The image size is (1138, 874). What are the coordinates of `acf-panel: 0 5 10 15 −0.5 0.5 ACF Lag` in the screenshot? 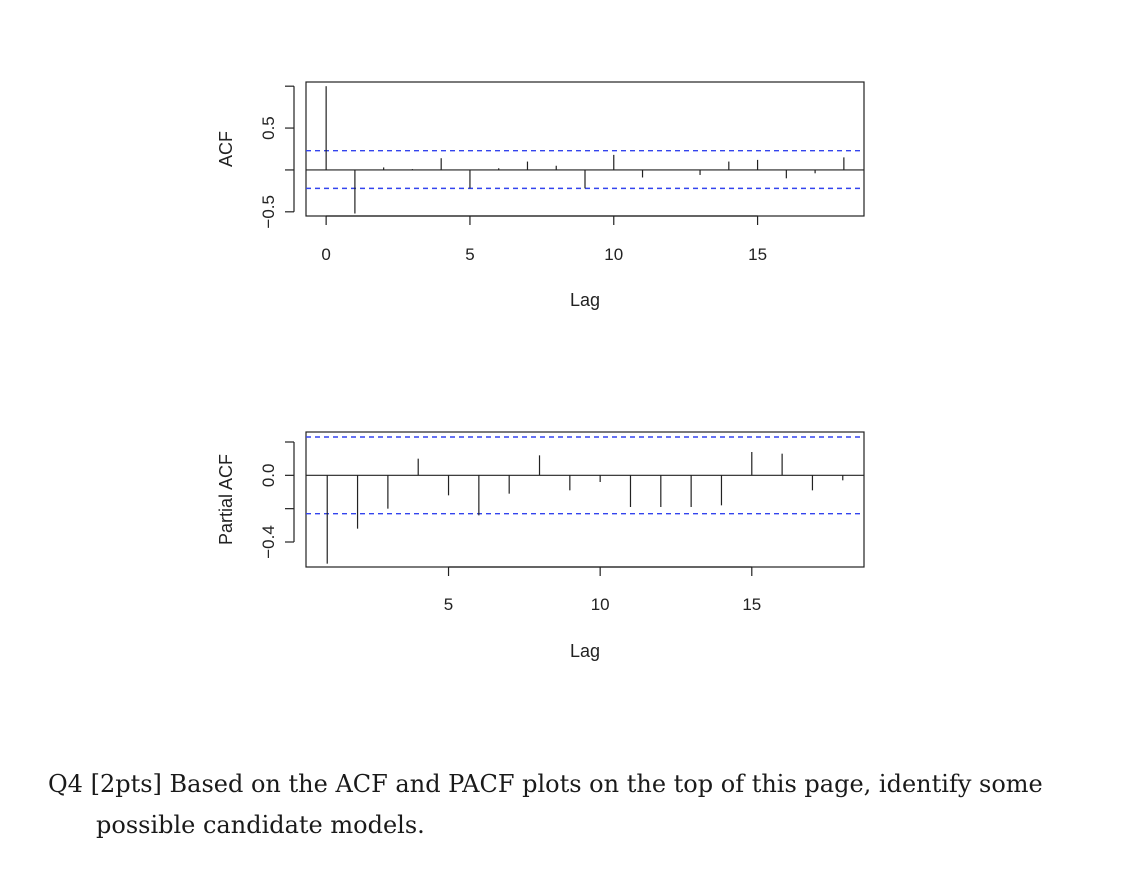 It's located at (540, 195).